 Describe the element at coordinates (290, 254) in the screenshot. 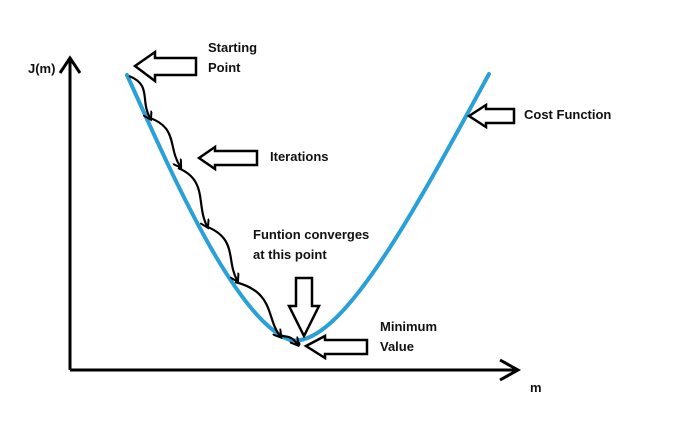

I see `converges-label-line2: at this point` at that location.